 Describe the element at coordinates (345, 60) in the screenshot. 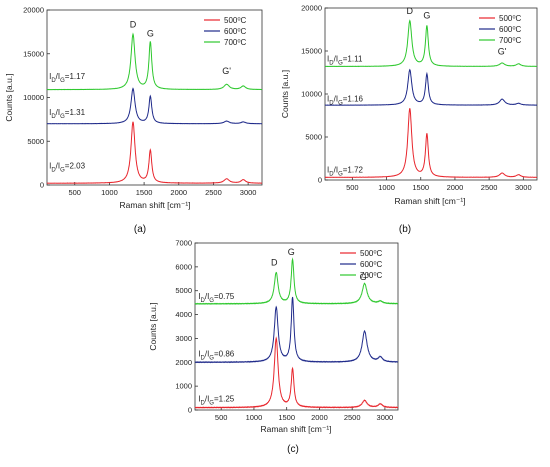

I see `ratio-annotation: ID/IG=1.11` at that location.